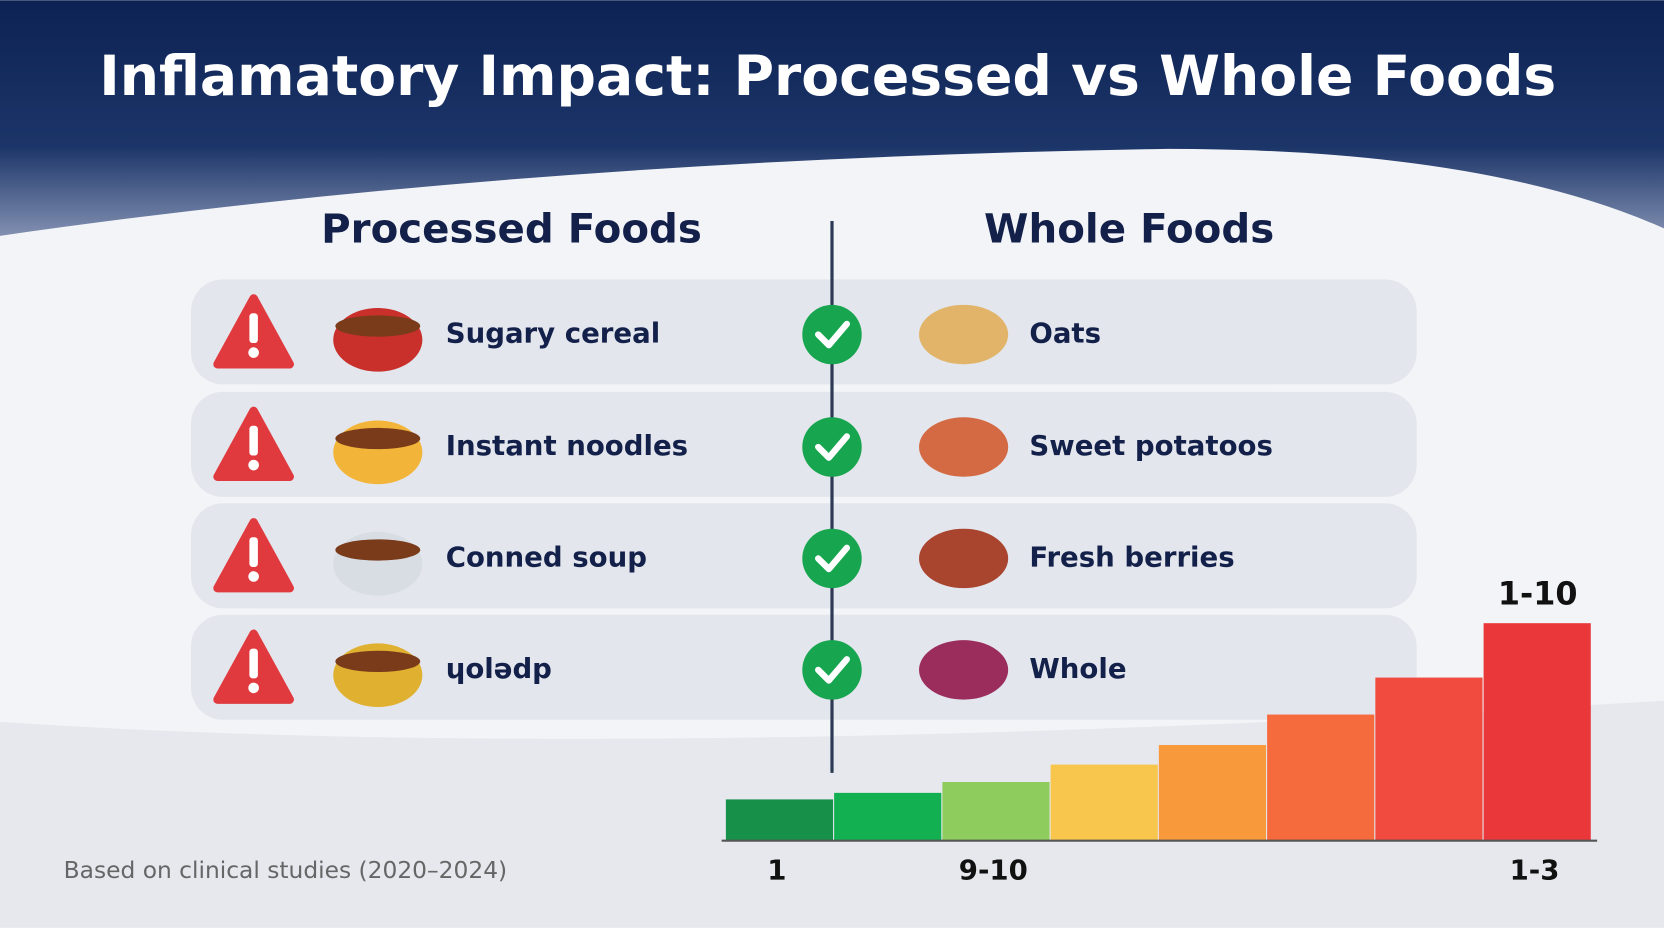  I want to click on column-title: Whole Foods, so click(1129, 229).